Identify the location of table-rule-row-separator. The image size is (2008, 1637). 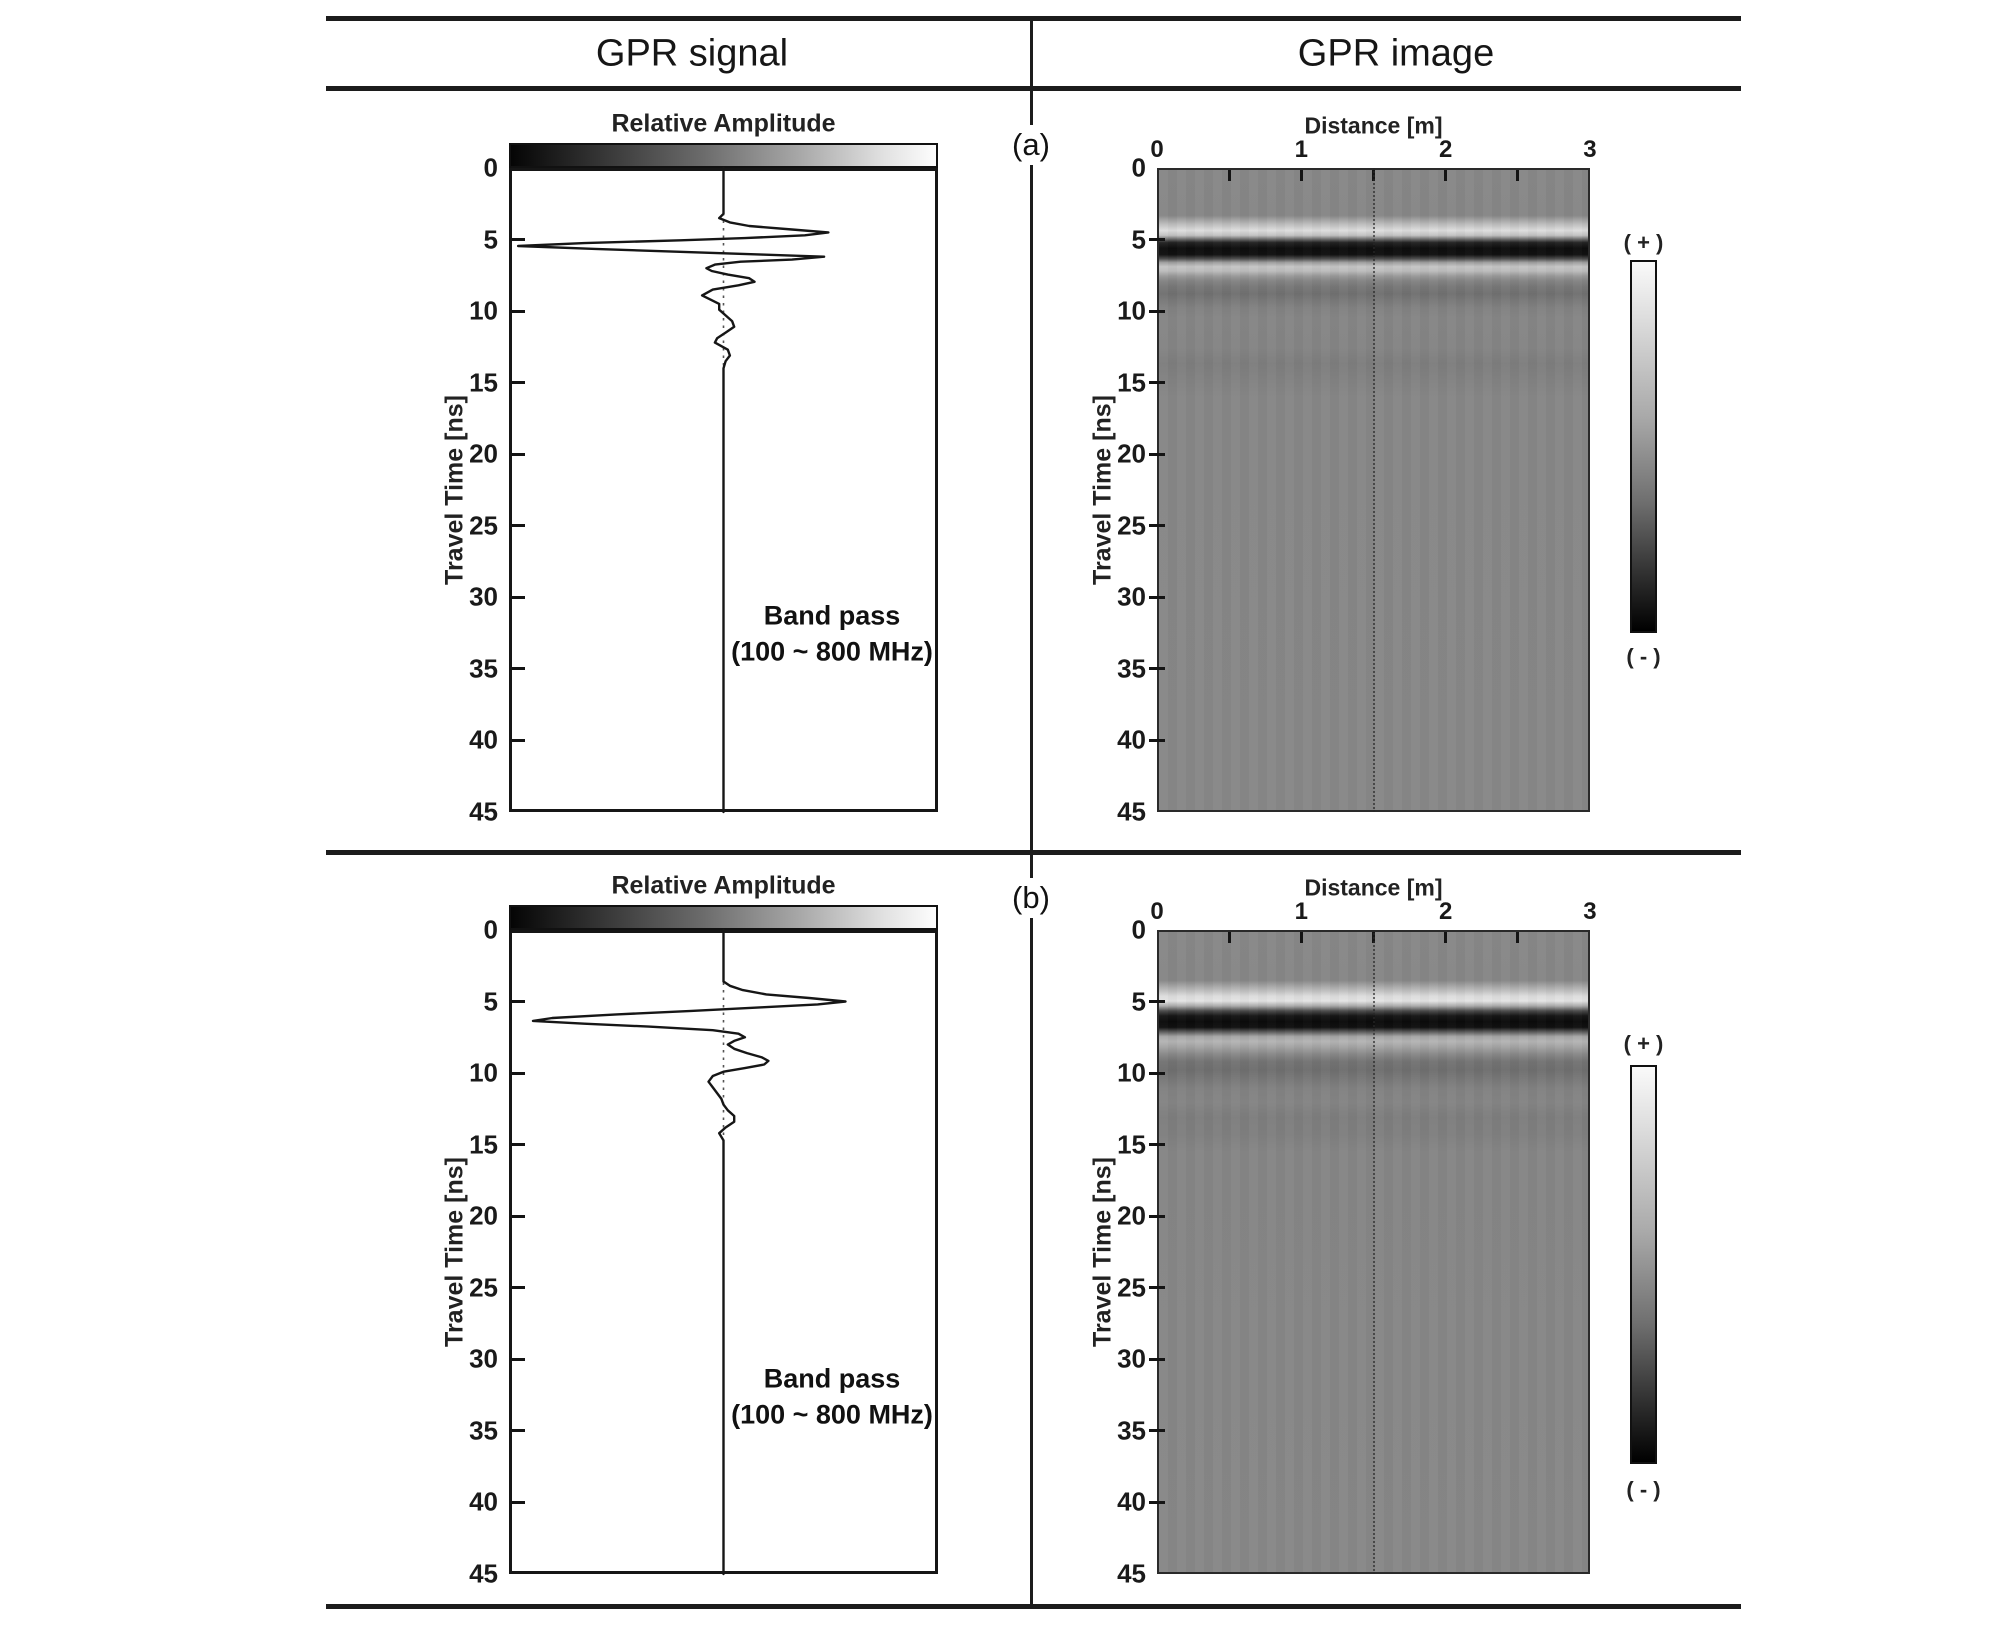
(1033, 852).